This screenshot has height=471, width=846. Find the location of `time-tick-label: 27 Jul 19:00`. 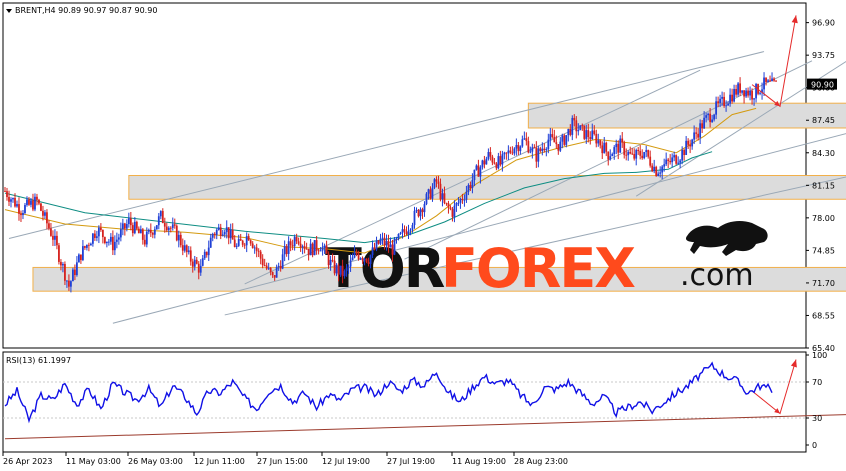

time-tick-label: 27 Jul 19:00 is located at coordinates (411, 461).